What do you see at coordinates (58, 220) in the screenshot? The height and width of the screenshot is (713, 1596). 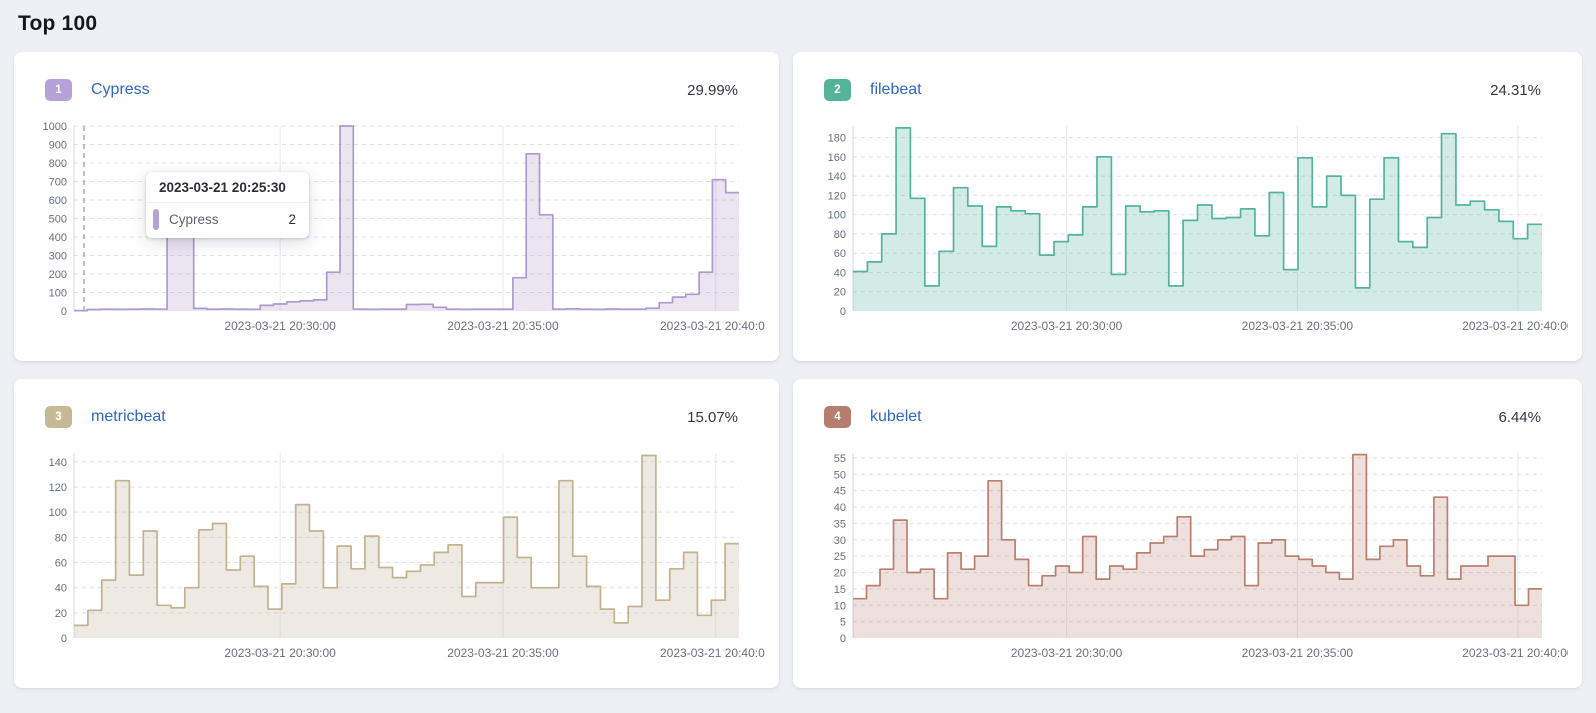 I see `y-tick-label: 500` at bounding box center [58, 220].